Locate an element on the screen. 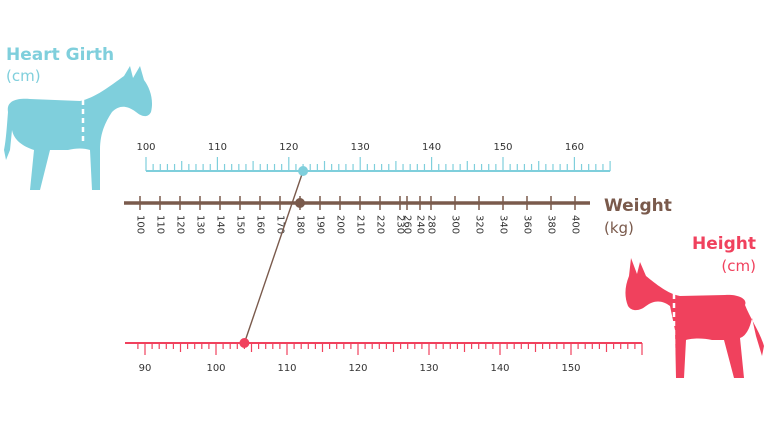 The image size is (768, 436). height-tick-label: 110 is located at coordinates (286, 368).